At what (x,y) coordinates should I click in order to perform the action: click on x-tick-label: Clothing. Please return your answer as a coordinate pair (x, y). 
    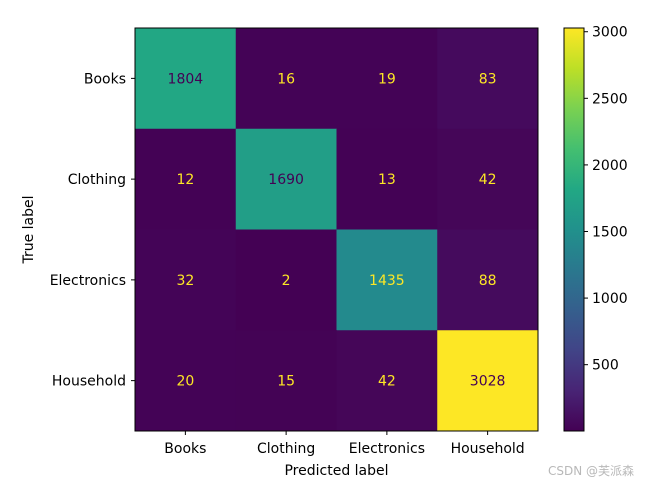
    Looking at the image, I should click on (286, 449).